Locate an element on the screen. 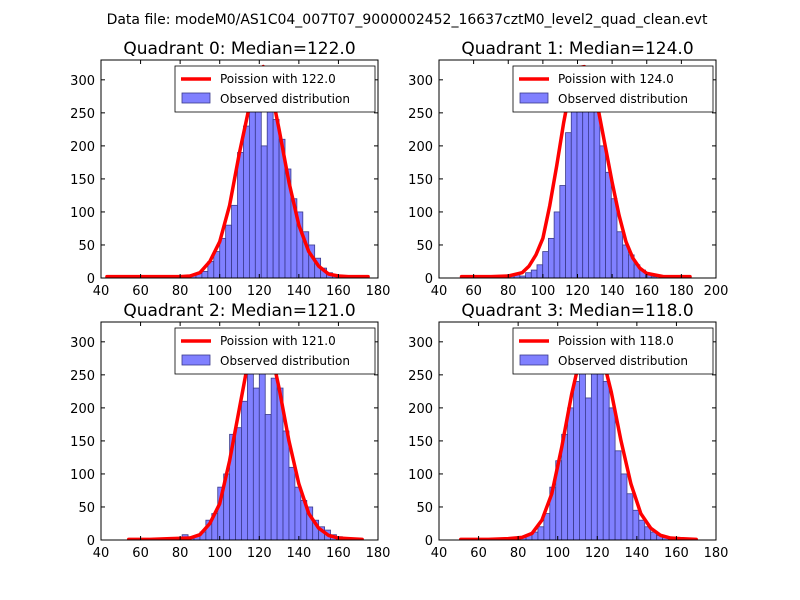  y-tick-label: 250 is located at coordinates (420, 376).